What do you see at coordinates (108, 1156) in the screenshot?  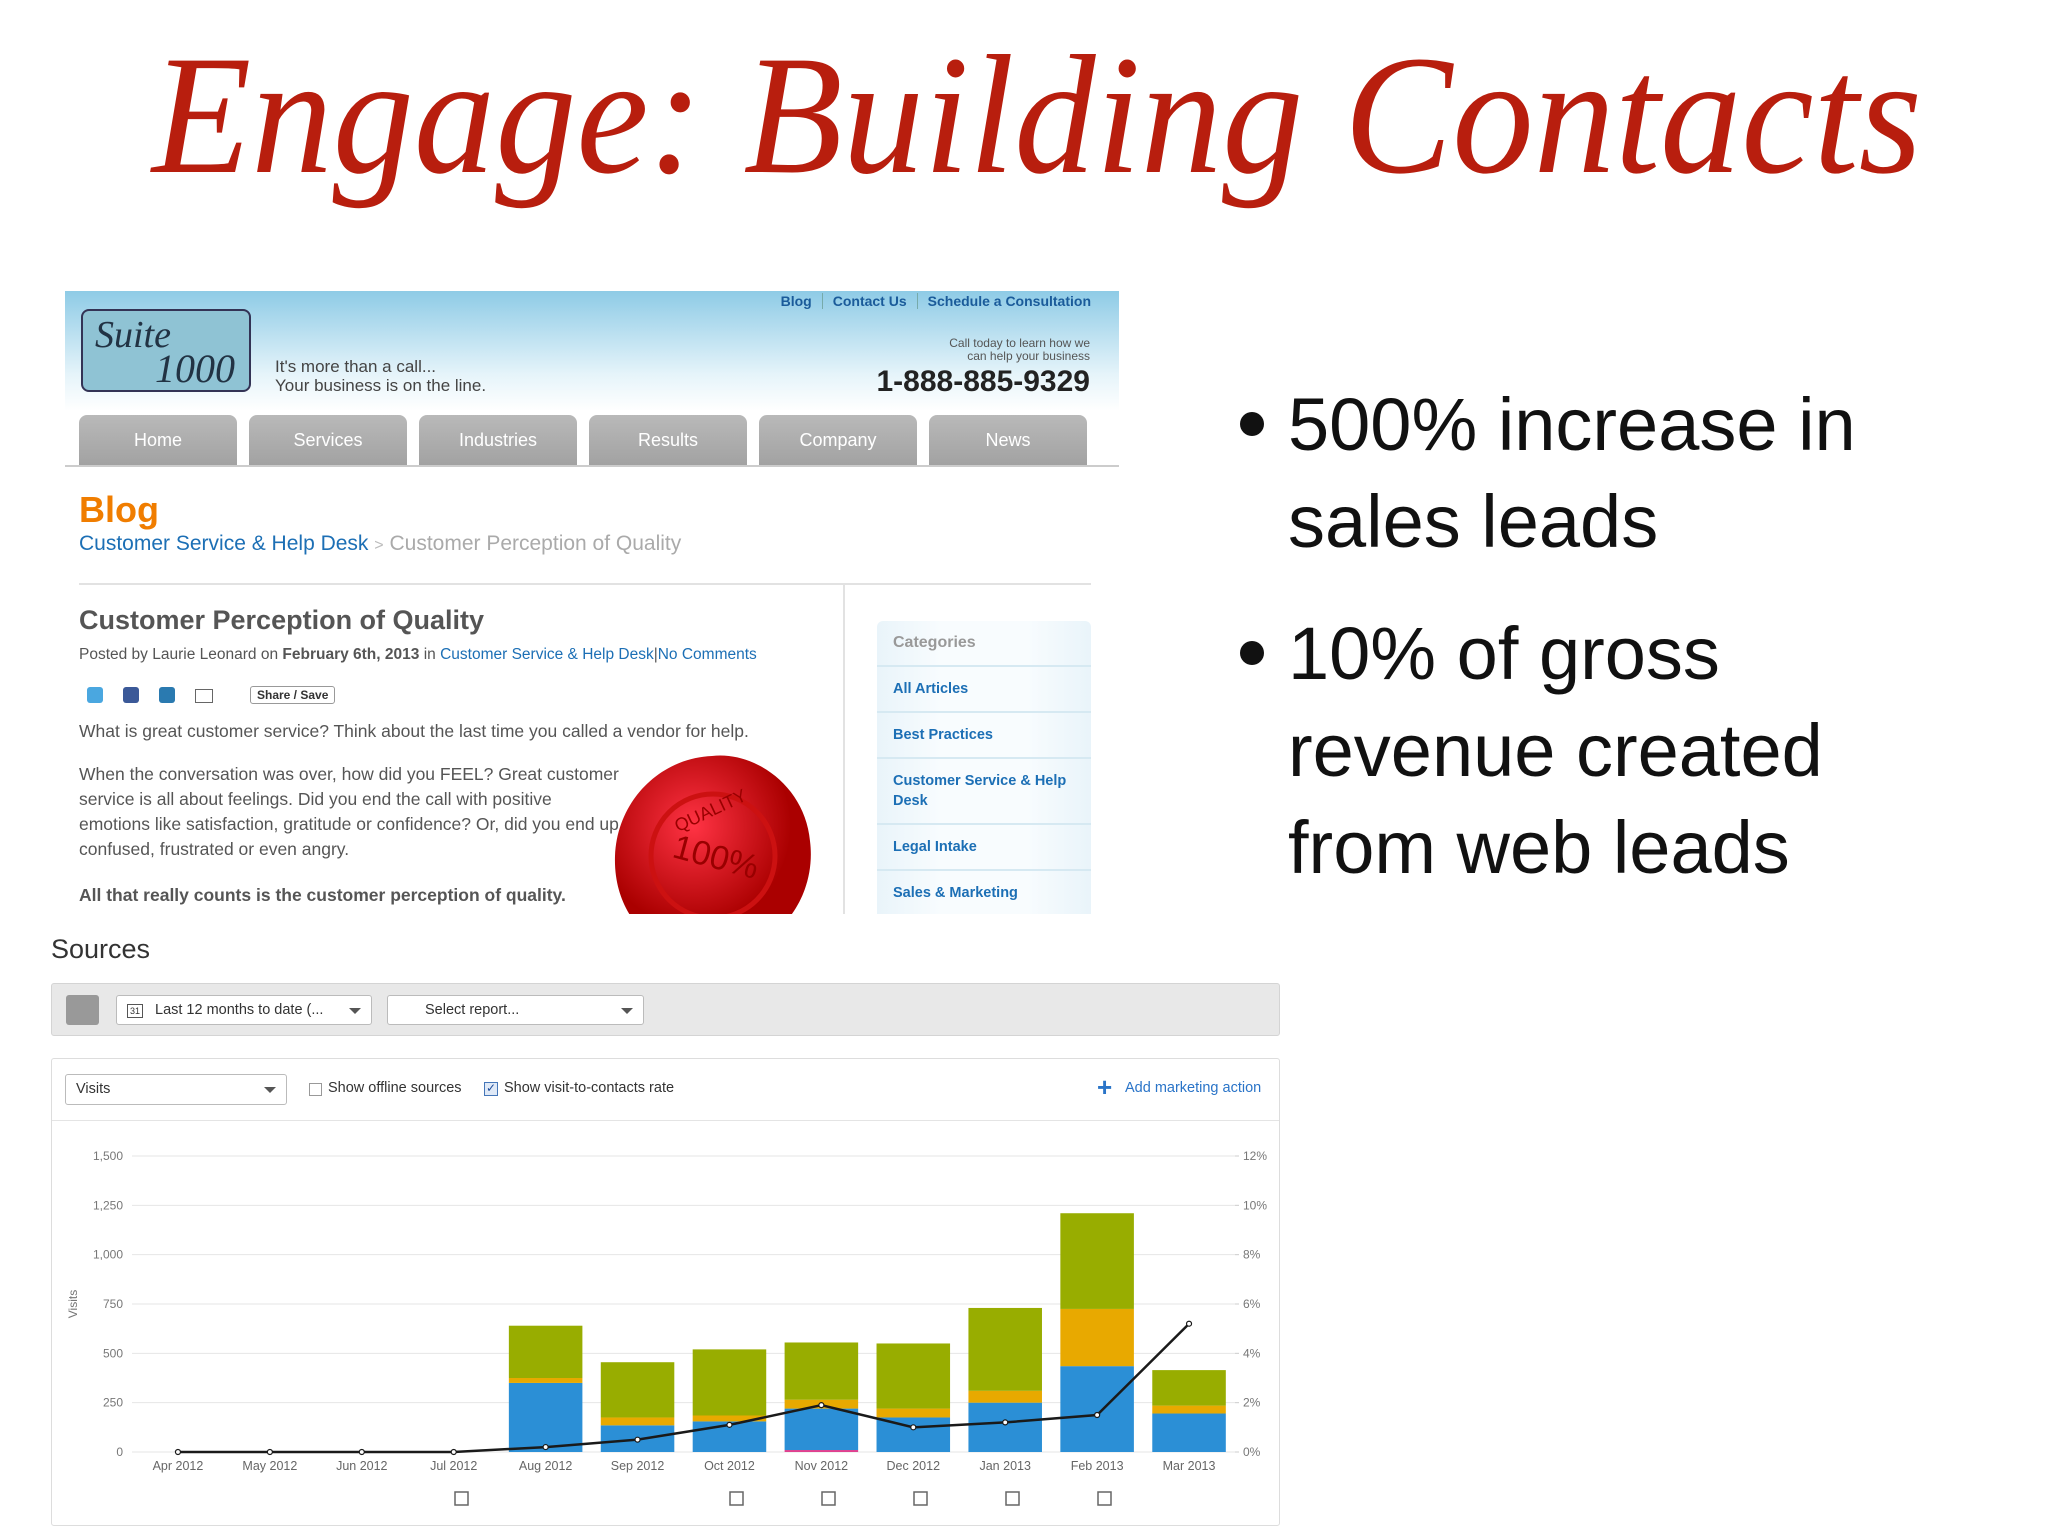 I see `y-tick-label: 1,500` at bounding box center [108, 1156].